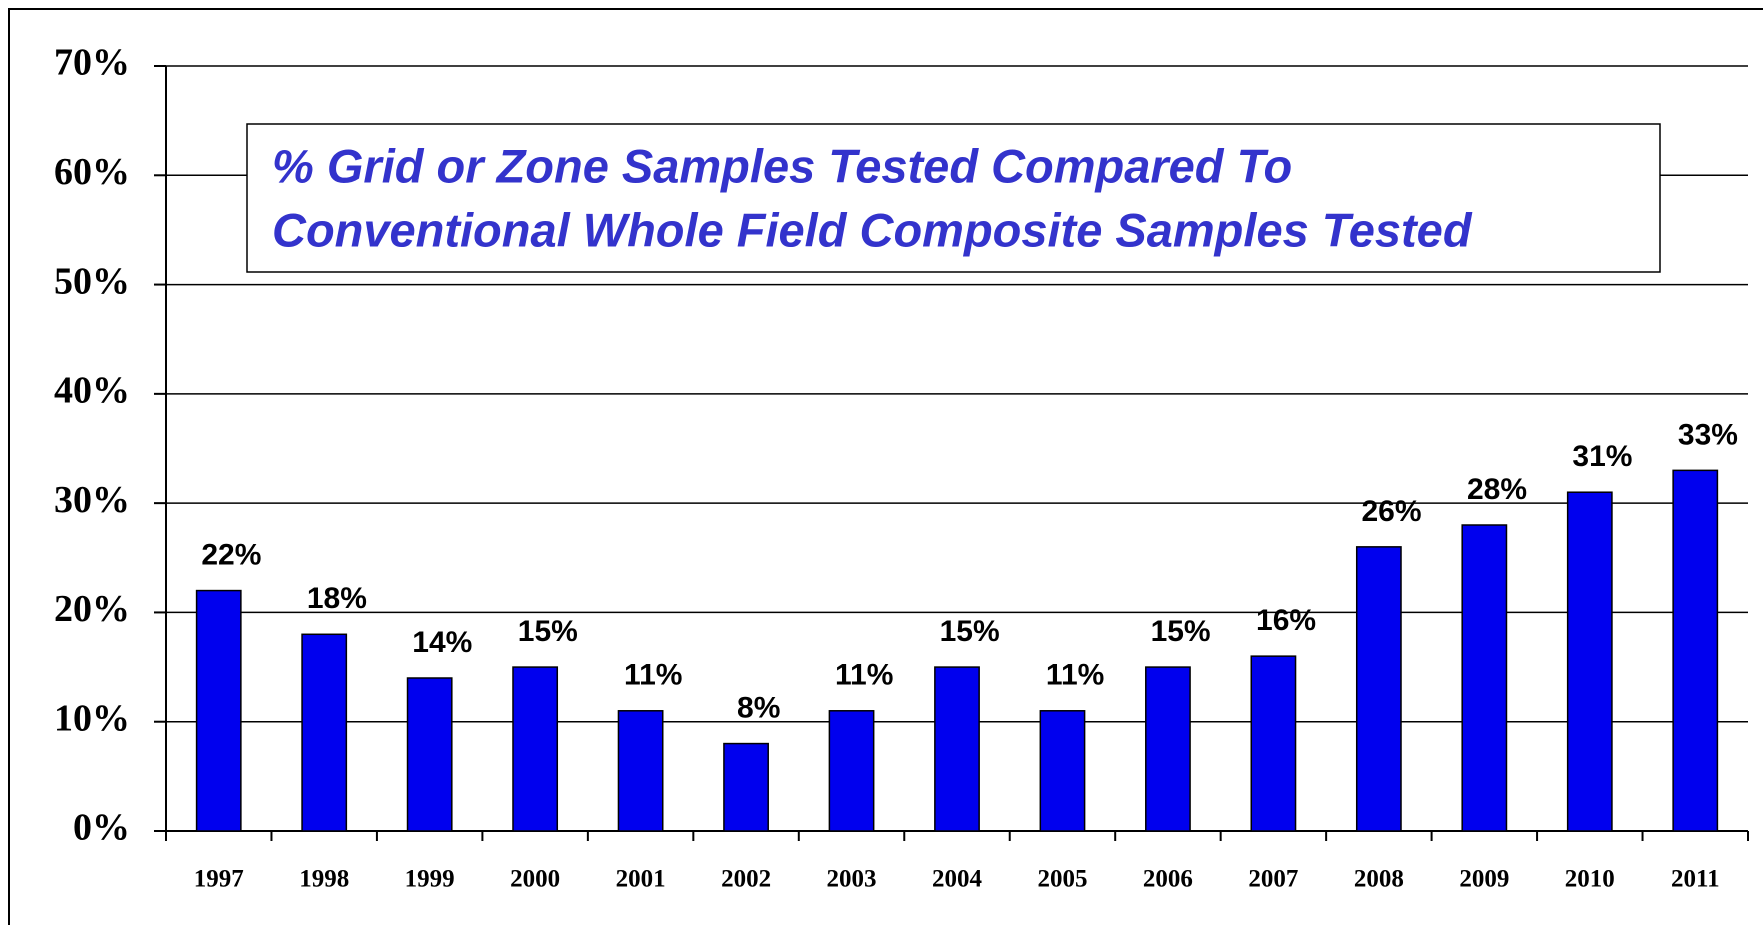  What do you see at coordinates (1062, 879) in the screenshot?
I see `x-tick-label: 2005` at bounding box center [1062, 879].